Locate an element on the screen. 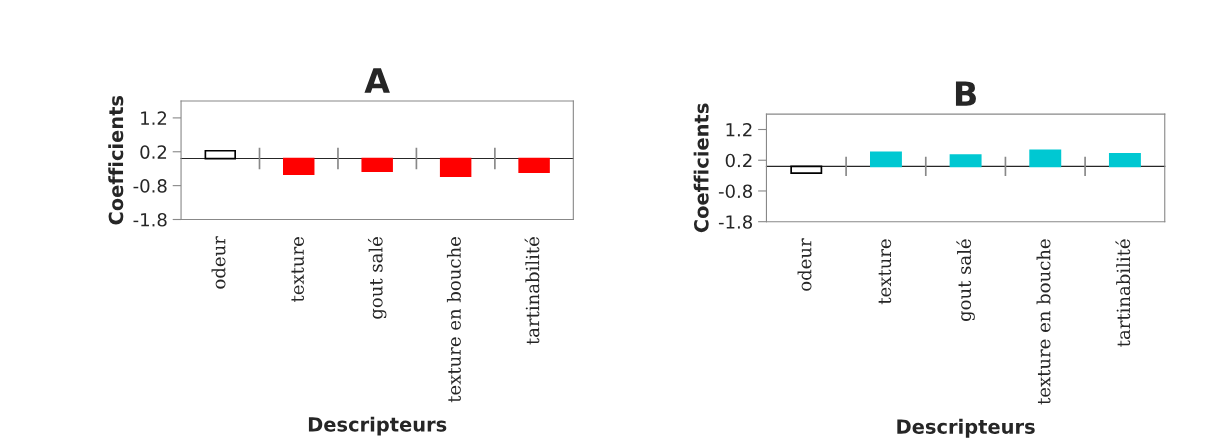 The image size is (1207, 439). chart-title: A is located at coordinates (377, 80).